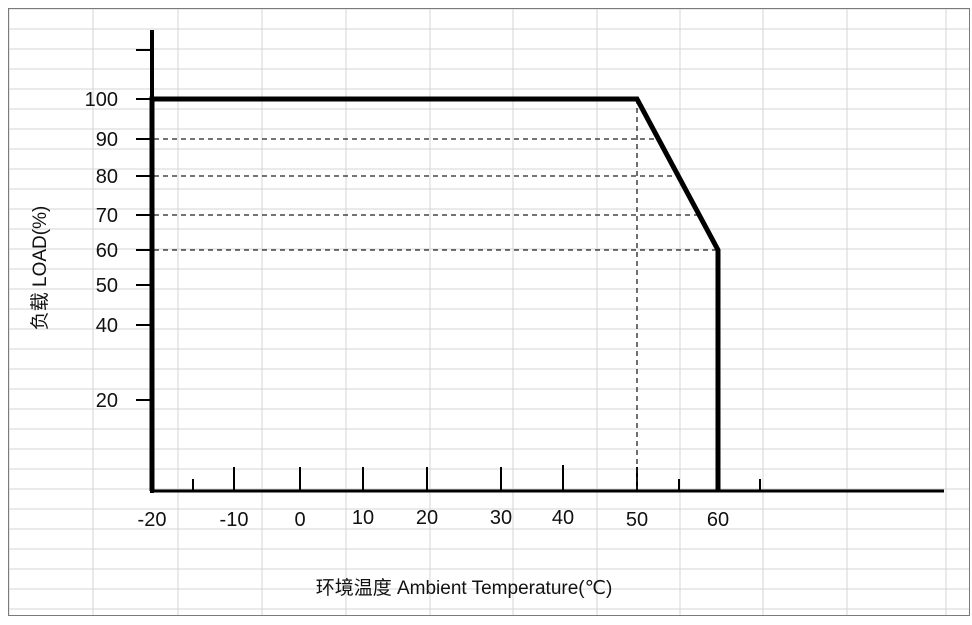  What do you see at coordinates (40, 268) in the screenshot?
I see `y-axis-label: 负载 LOAD(%)` at bounding box center [40, 268].